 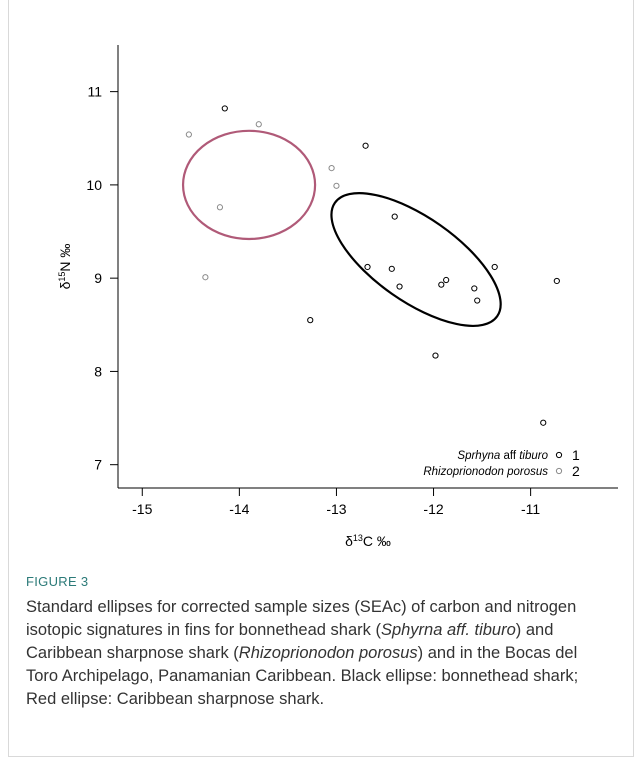 I want to click on figure-label: FIGURE 3, so click(x=57, y=581).